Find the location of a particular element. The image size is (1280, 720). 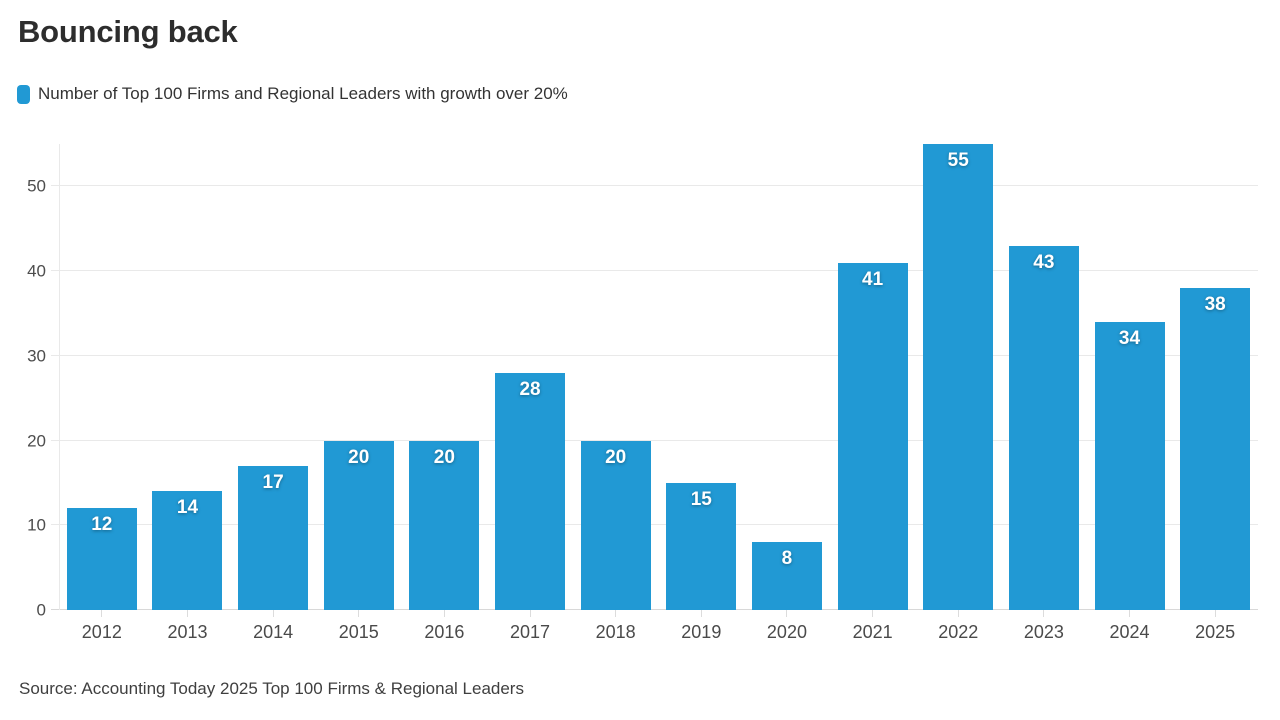

x-axis-tick-label: 2021 is located at coordinates (872, 632).